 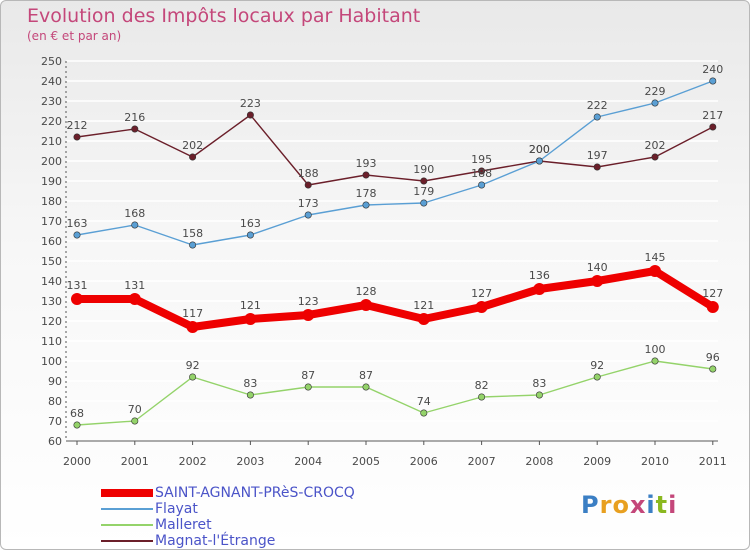 I want to click on data-label: 82, so click(x=482, y=385).